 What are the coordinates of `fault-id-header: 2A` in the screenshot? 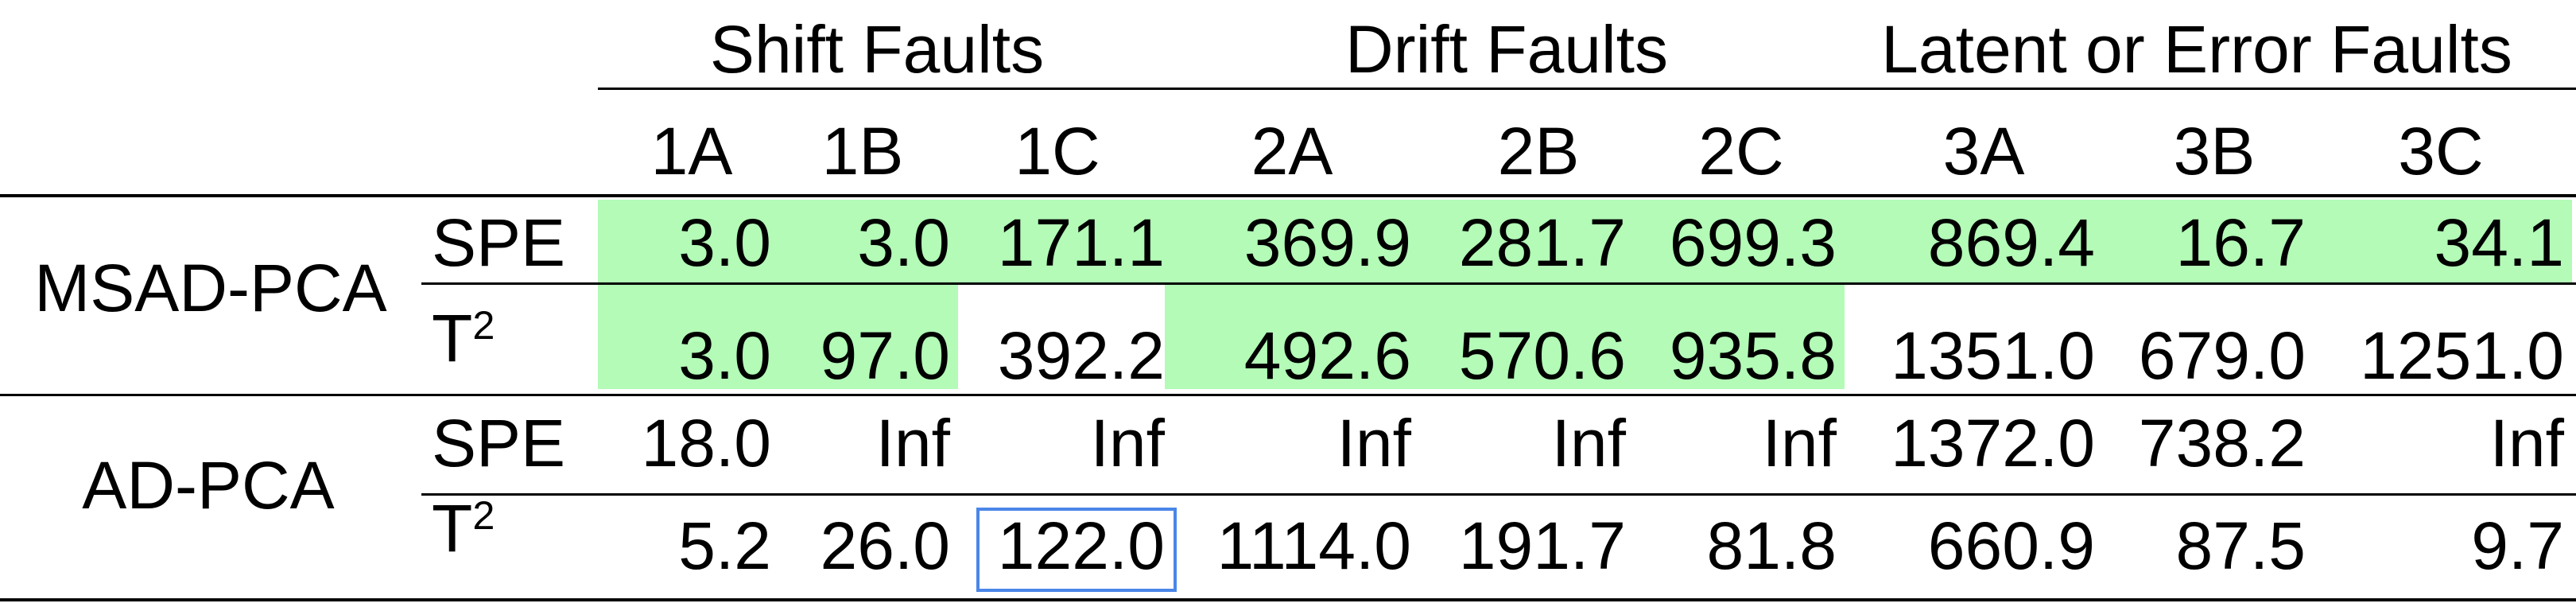 It's located at (1292, 151).